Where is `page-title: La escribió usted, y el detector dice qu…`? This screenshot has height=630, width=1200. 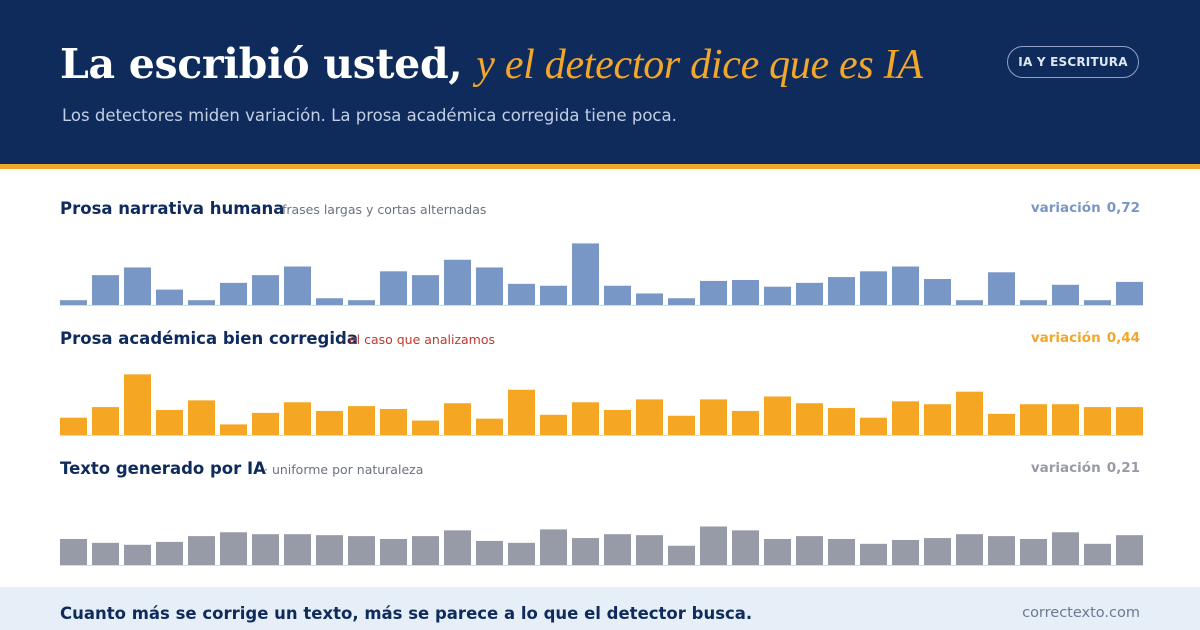
page-title: La escribió usted, y el detector dice qu… is located at coordinates (491, 64).